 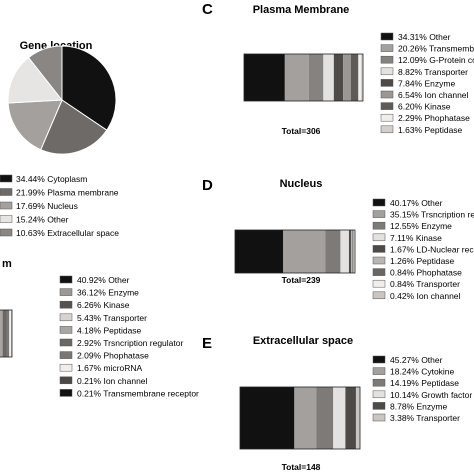 I want to click on legend-label: 8.82% Transporter, so click(x=433, y=72).